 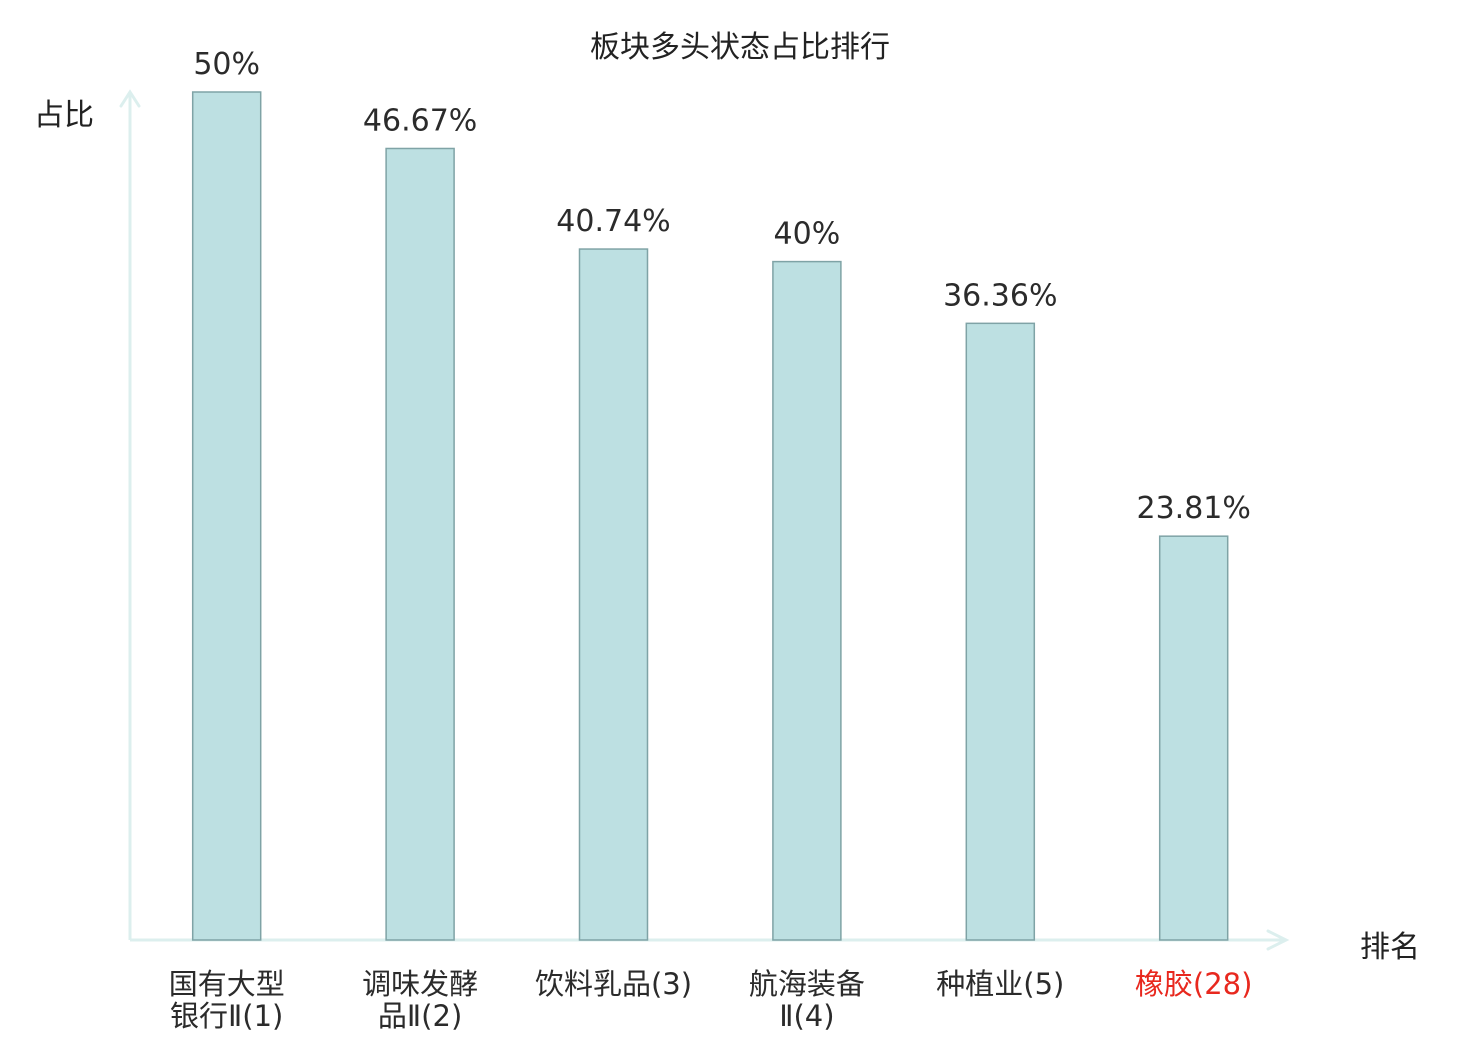 I want to click on chart-title: 板块多头状态占比排行, so click(x=740, y=47).